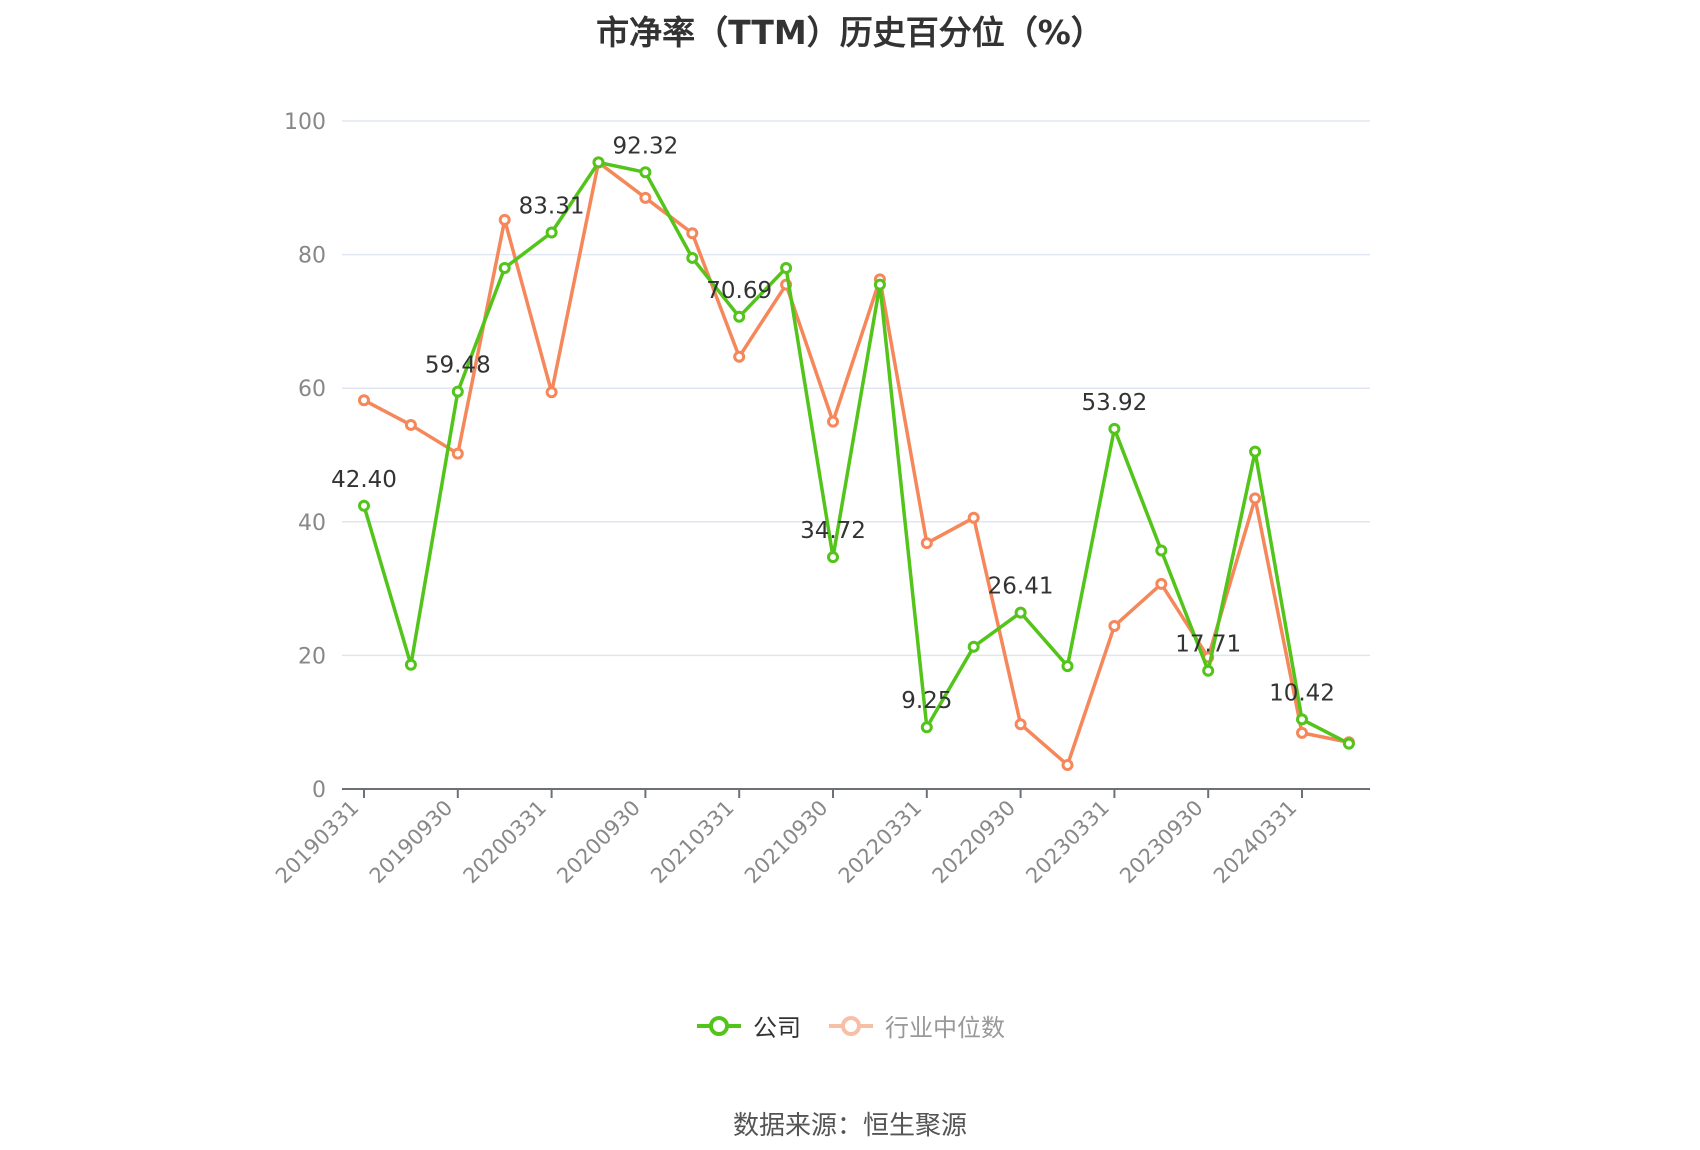 The width and height of the screenshot is (1700, 1150). What do you see at coordinates (312, 256) in the screenshot?
I see `y-tick-label: 80` at bounding box center [312, 256].